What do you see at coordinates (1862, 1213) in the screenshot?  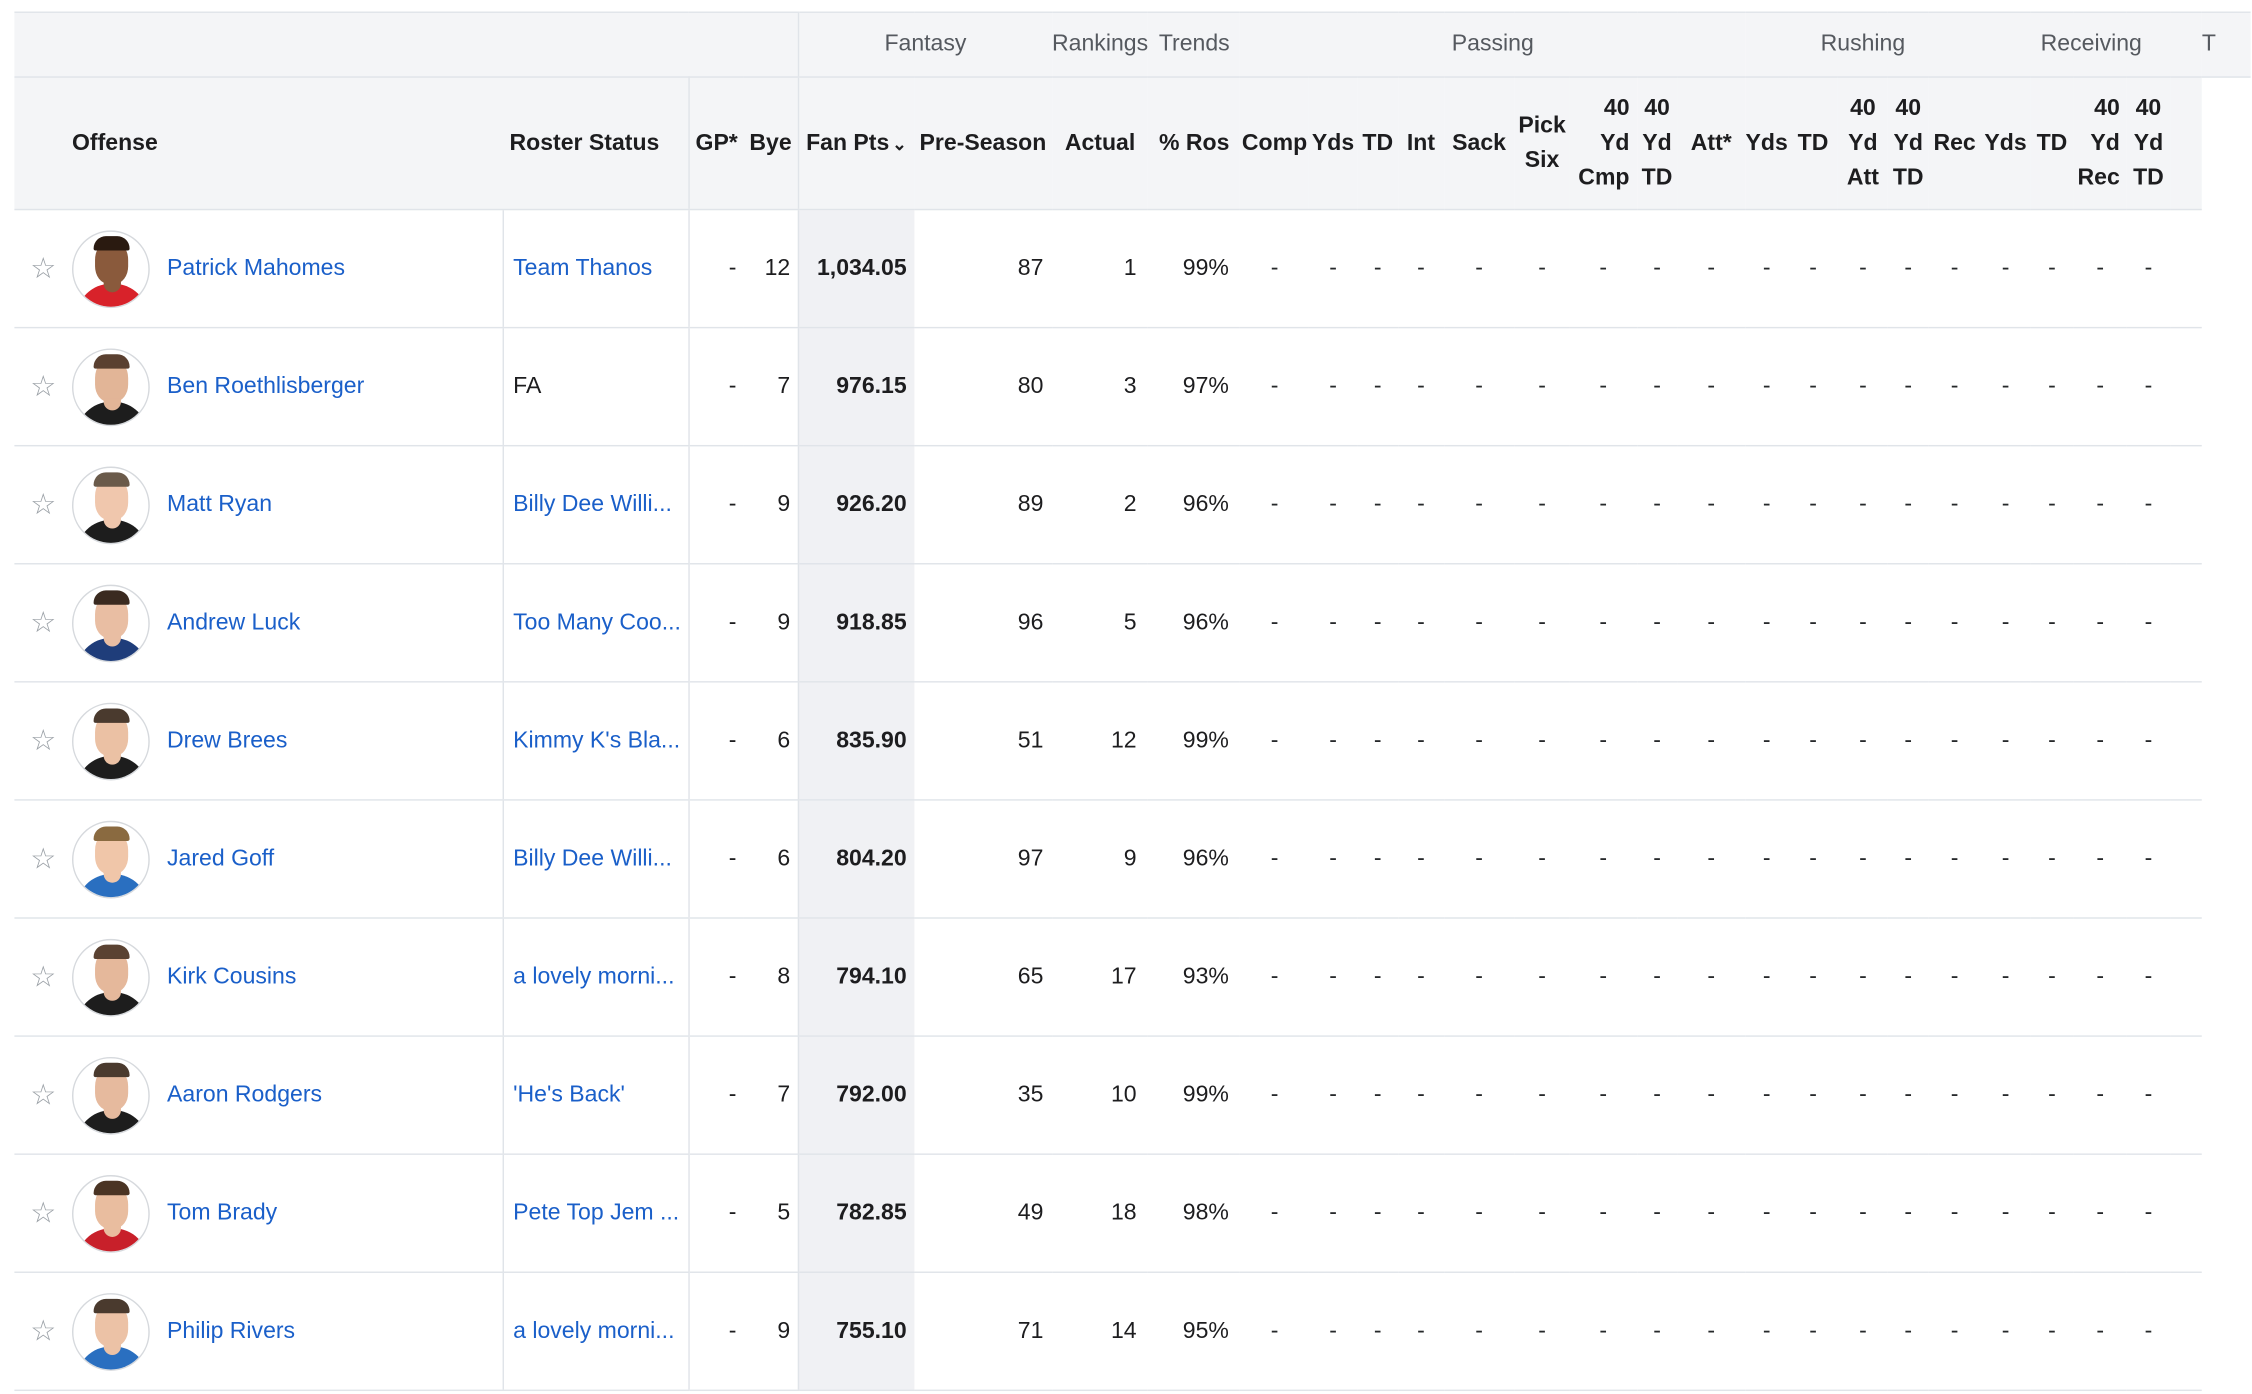 I see `stat-cell-rush-40-att: -` at bounding box center [1862, 1213].